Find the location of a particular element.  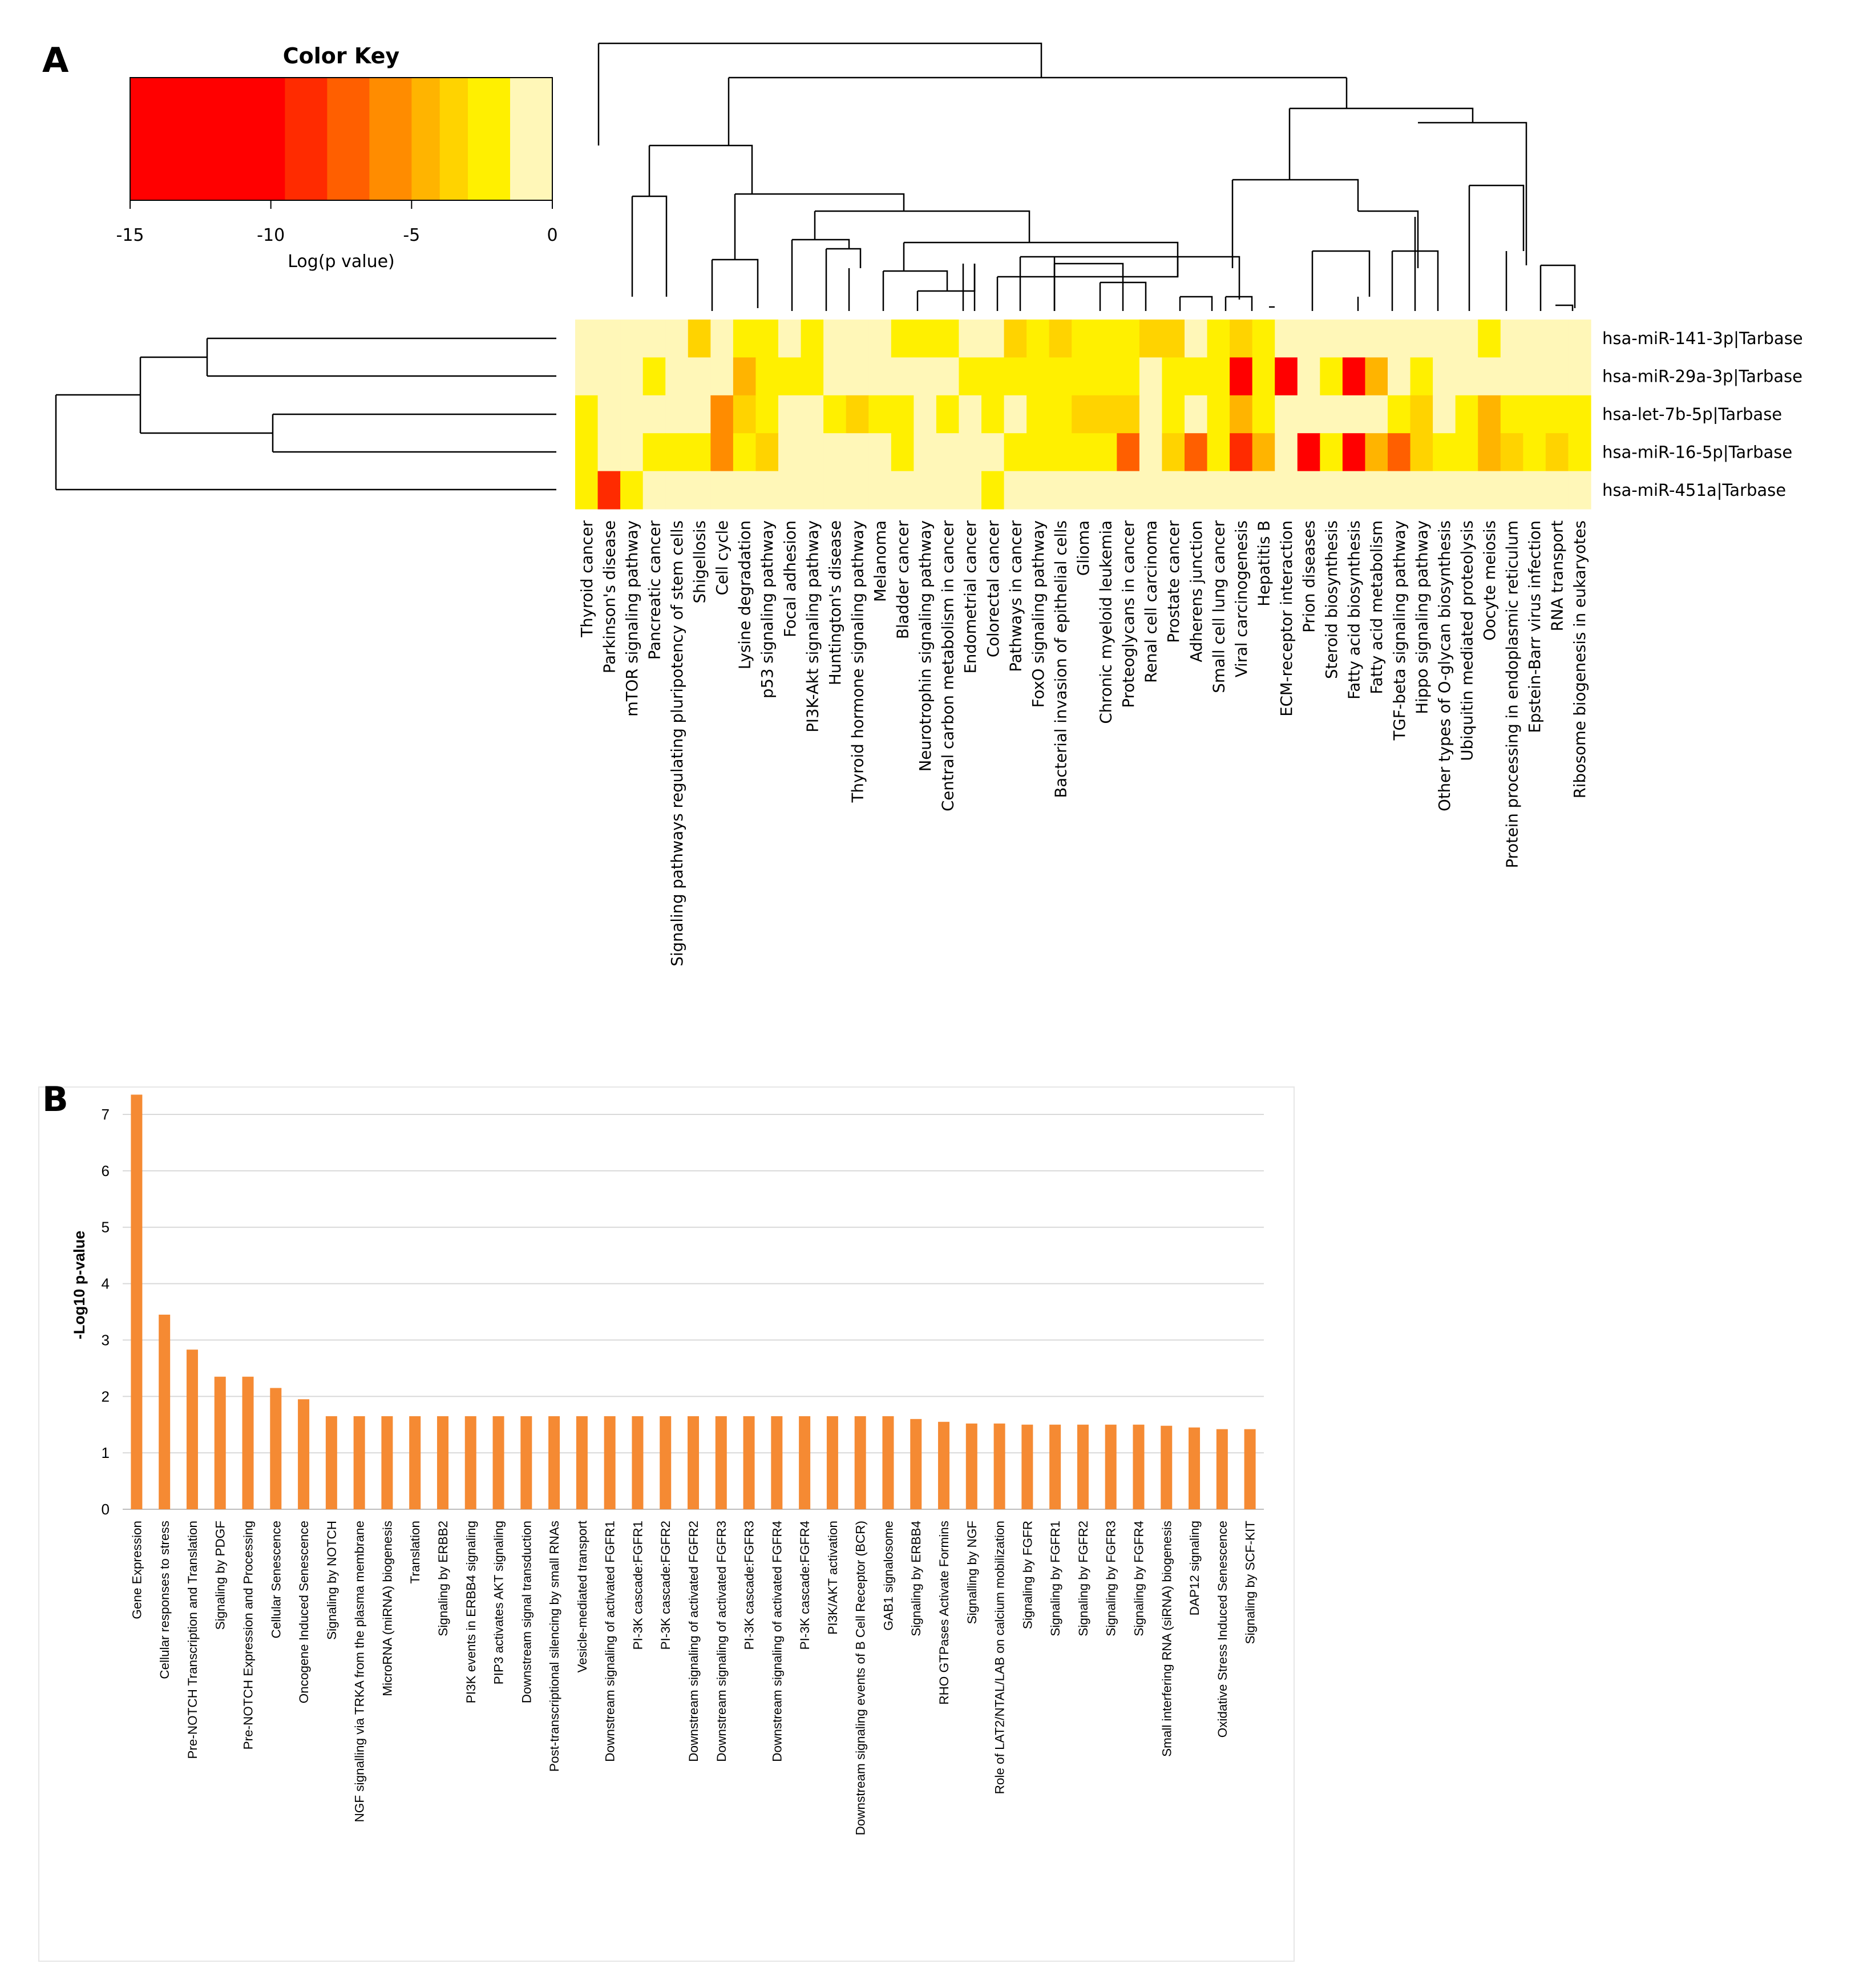

heatmap-column-label: p53 signaling pathway is located at coordinates (767, 609).